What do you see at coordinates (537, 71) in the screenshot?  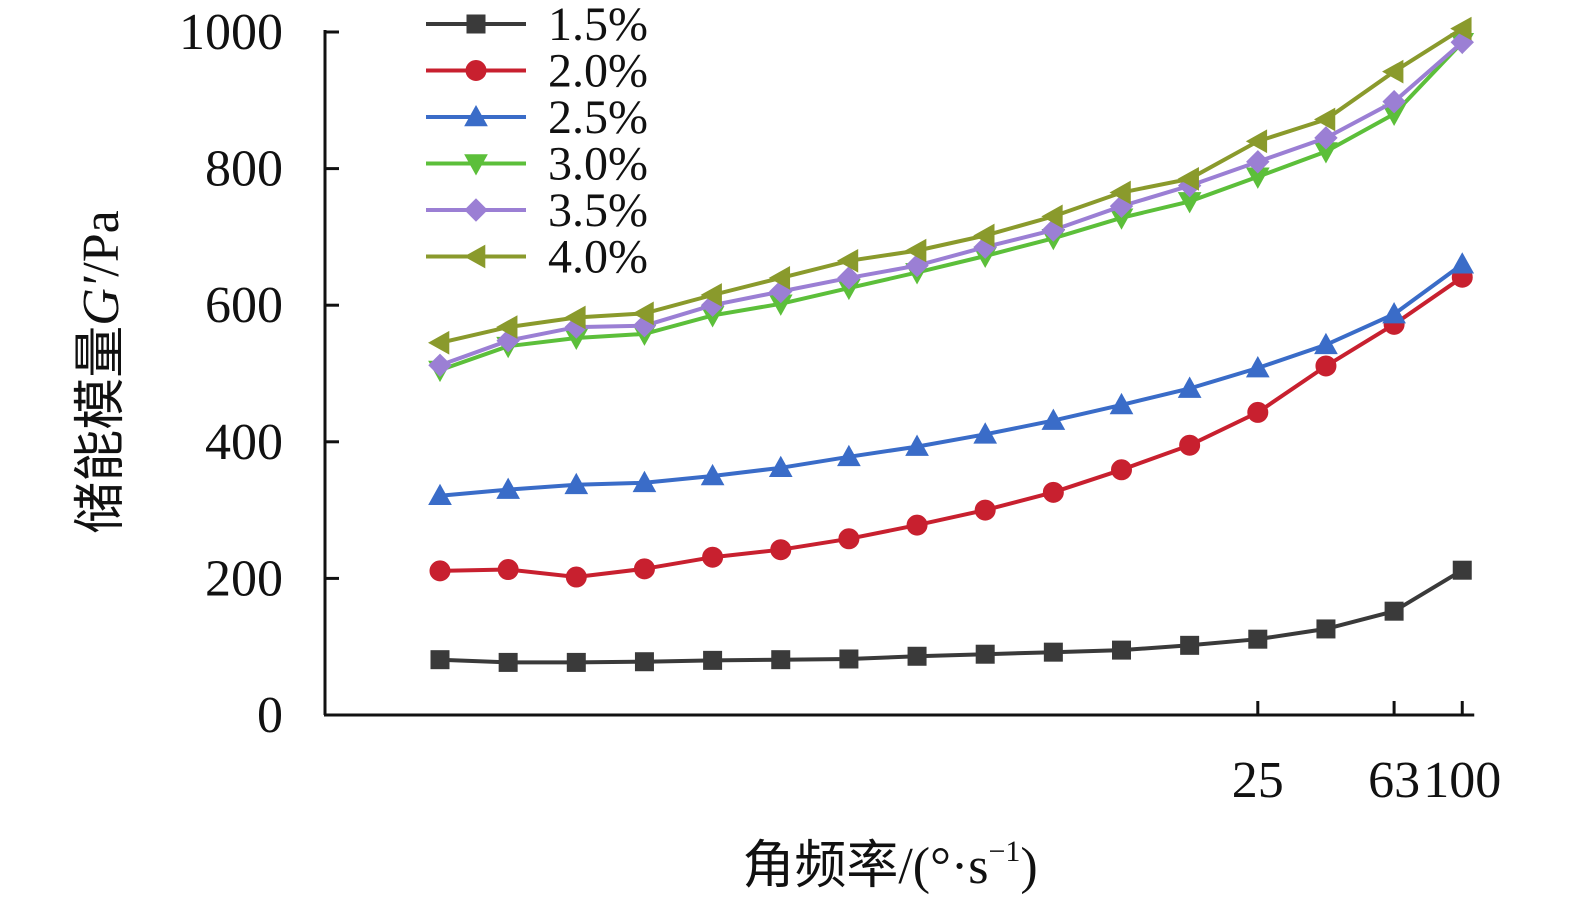 I see `legend-item-2.0%: 2.0%` at bounding box center [537, 71].